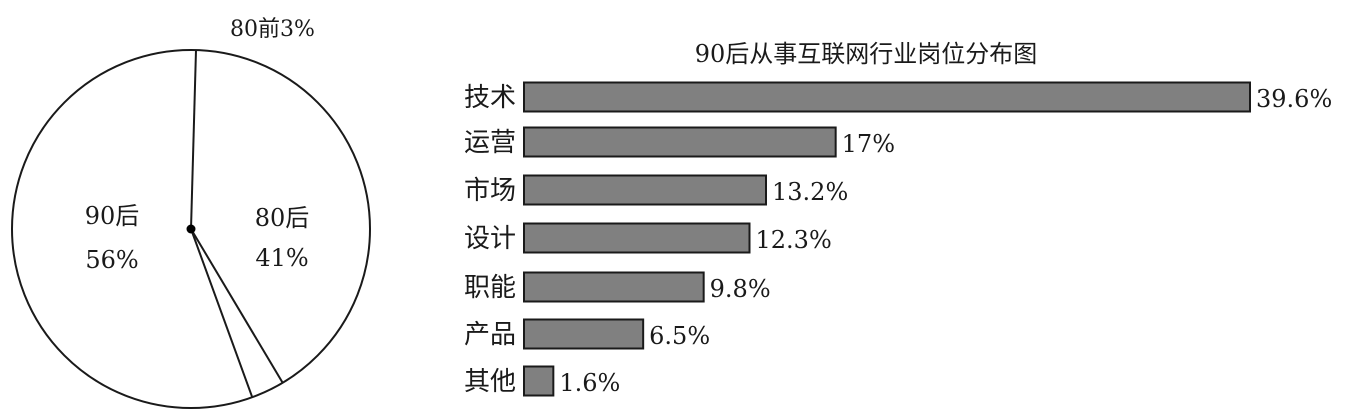 This screenshot has width=1354, height=412. I want to click on bar-value-label: 6.5%, so click(679, 336).